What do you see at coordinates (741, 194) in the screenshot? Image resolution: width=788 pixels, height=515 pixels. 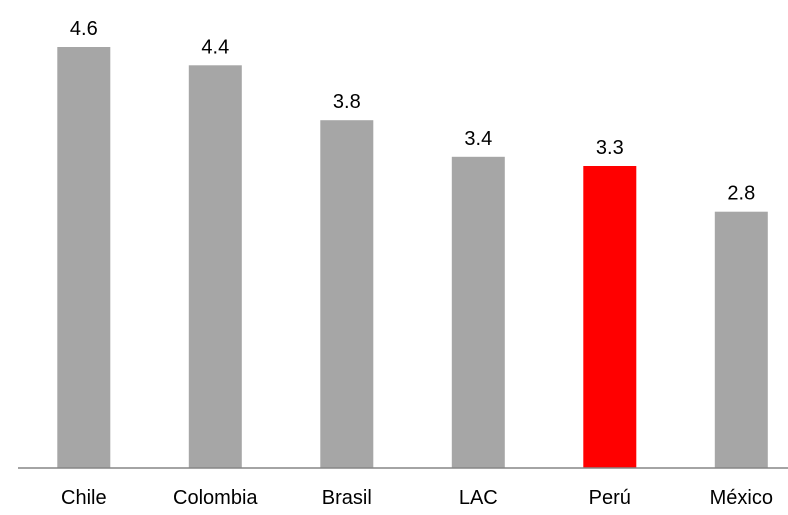 I see `value-label-mexico: 2.8` at bounding box center [741, 194].